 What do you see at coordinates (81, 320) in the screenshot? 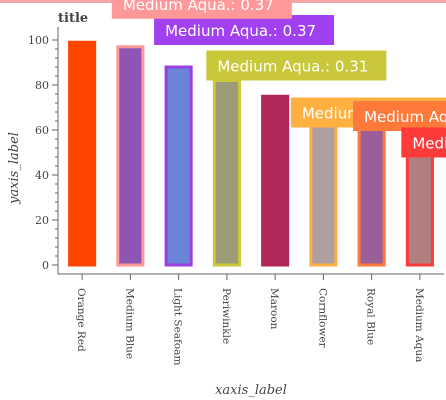
I see `x-tick-label: Orange Red` at bounding box center [81, 320].